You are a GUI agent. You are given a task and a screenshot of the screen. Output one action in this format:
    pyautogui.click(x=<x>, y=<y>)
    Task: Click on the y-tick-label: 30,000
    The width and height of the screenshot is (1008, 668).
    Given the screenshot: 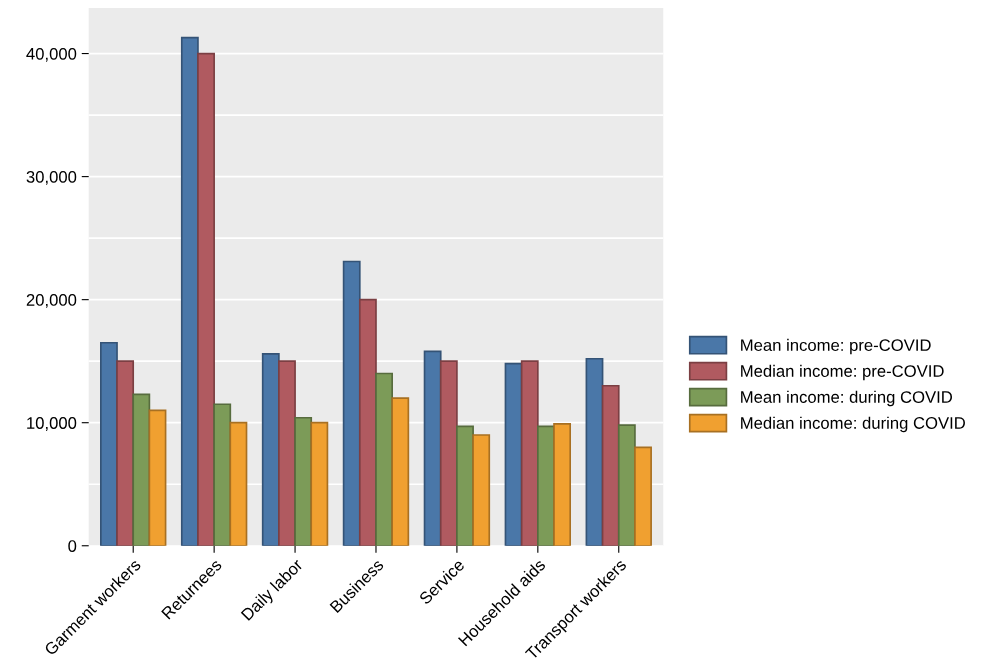 What is the action you would take?
    pyautogui.click(x=51, y=178)
    